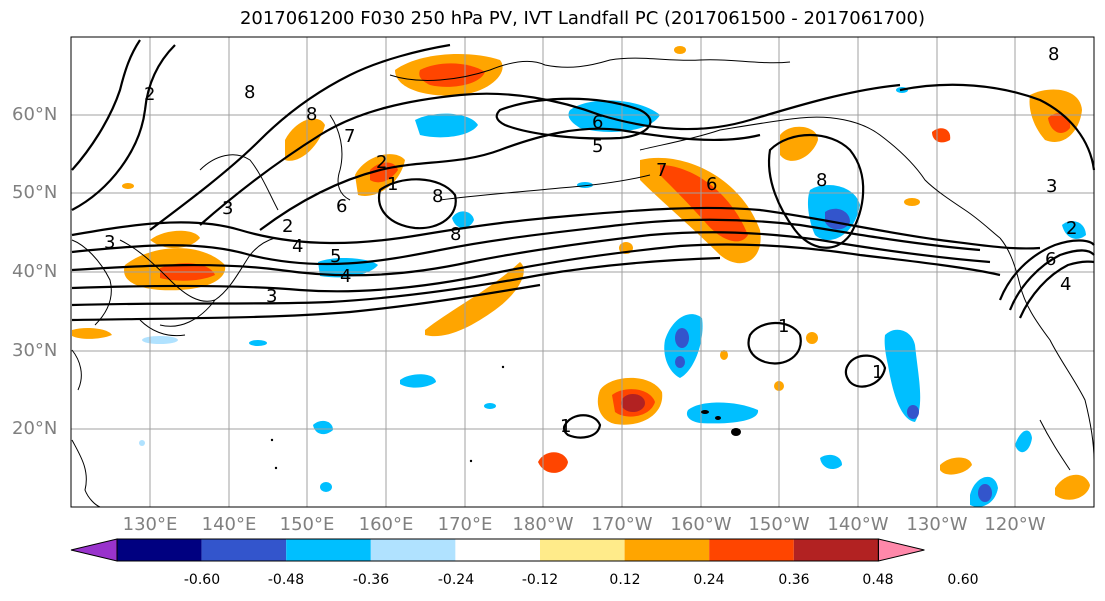 Image resolution: width=1105 pixels, height=601 pixels. What do you see at coordinates (779, 524) in the screenshot?
I see `lon-label-150w: 150°W` at bounding box center [779, 524].